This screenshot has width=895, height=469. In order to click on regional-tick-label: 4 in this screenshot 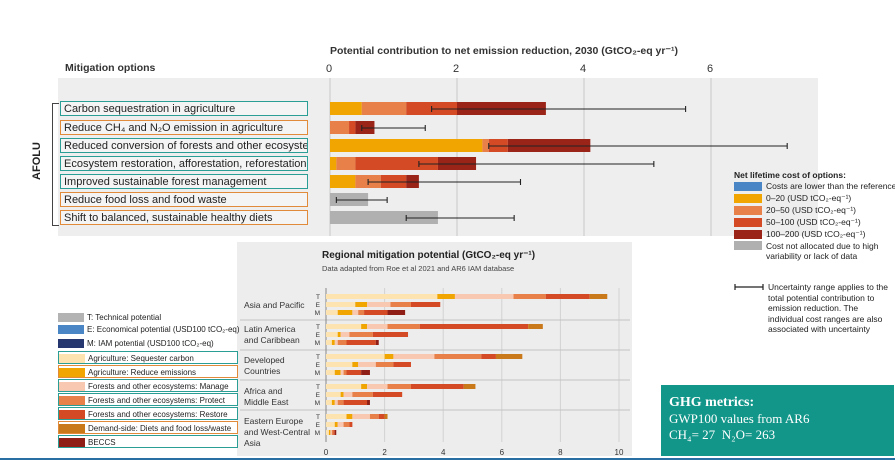, I will do `click(443, 452)`.